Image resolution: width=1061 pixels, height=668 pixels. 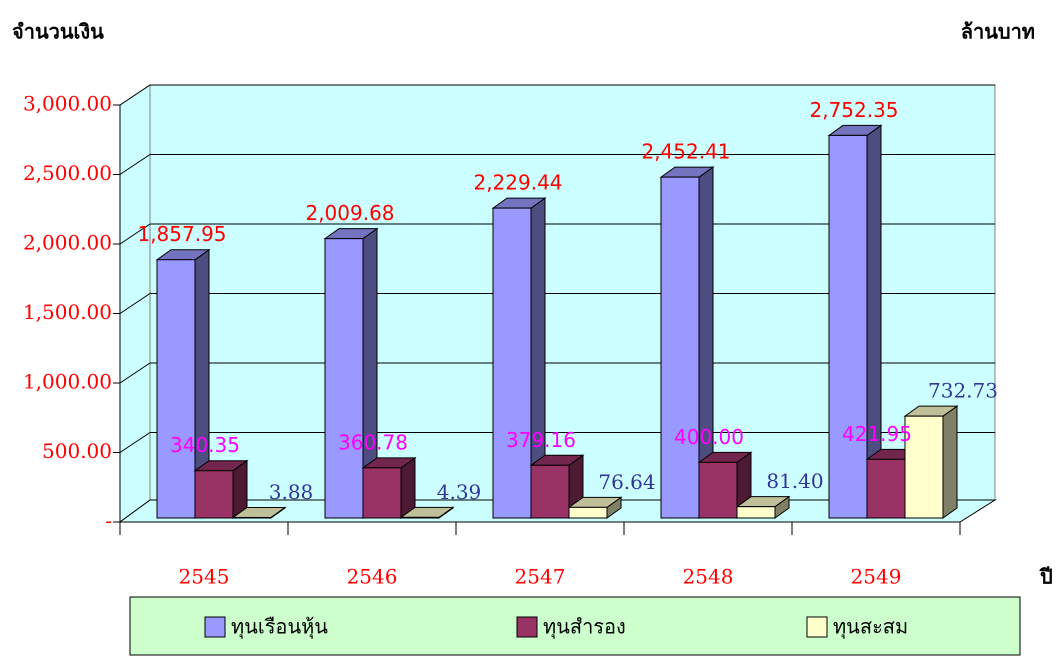 I want to click on legend, so click(x=575, y=626).